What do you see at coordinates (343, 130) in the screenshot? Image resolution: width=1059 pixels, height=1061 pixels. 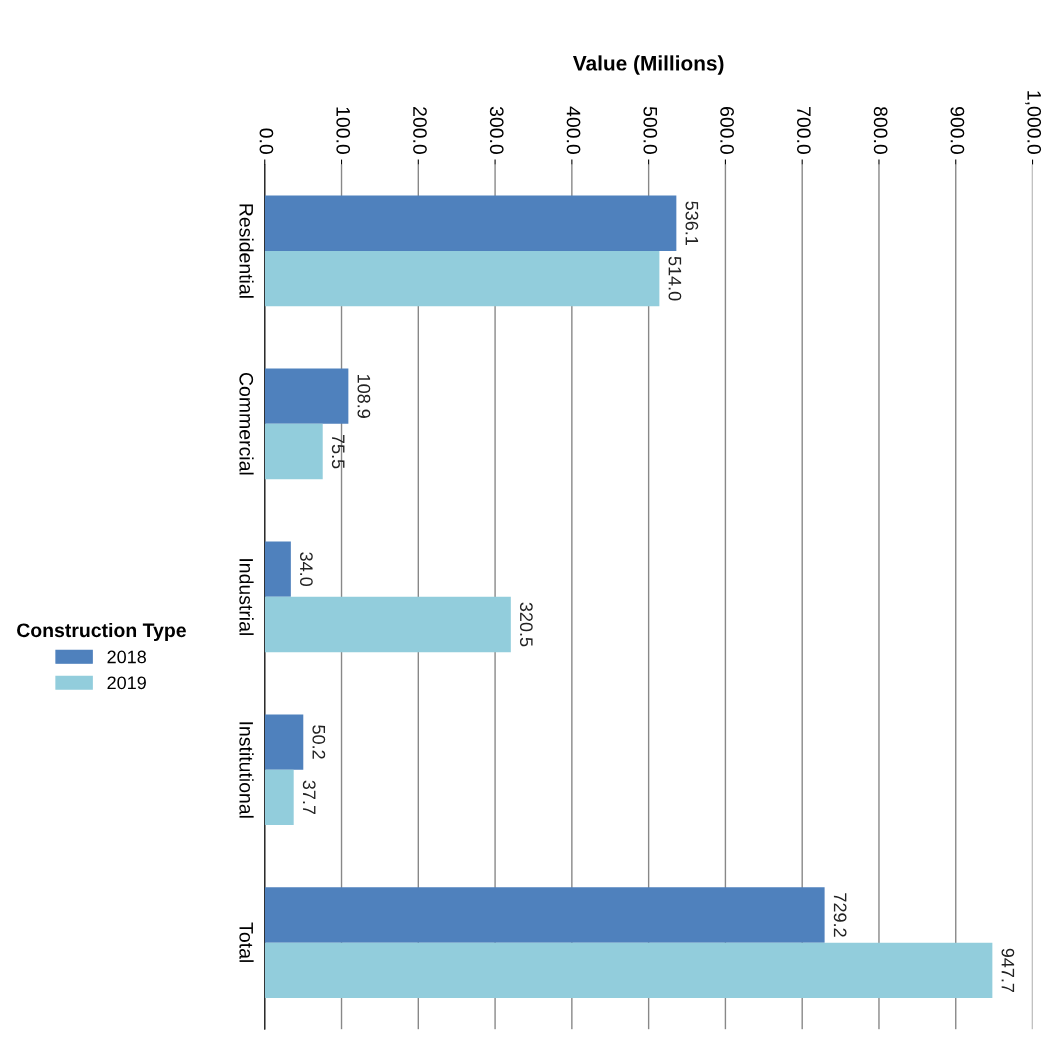 I see `x-tick-label: 100.0` at bounding box center [343, 130].